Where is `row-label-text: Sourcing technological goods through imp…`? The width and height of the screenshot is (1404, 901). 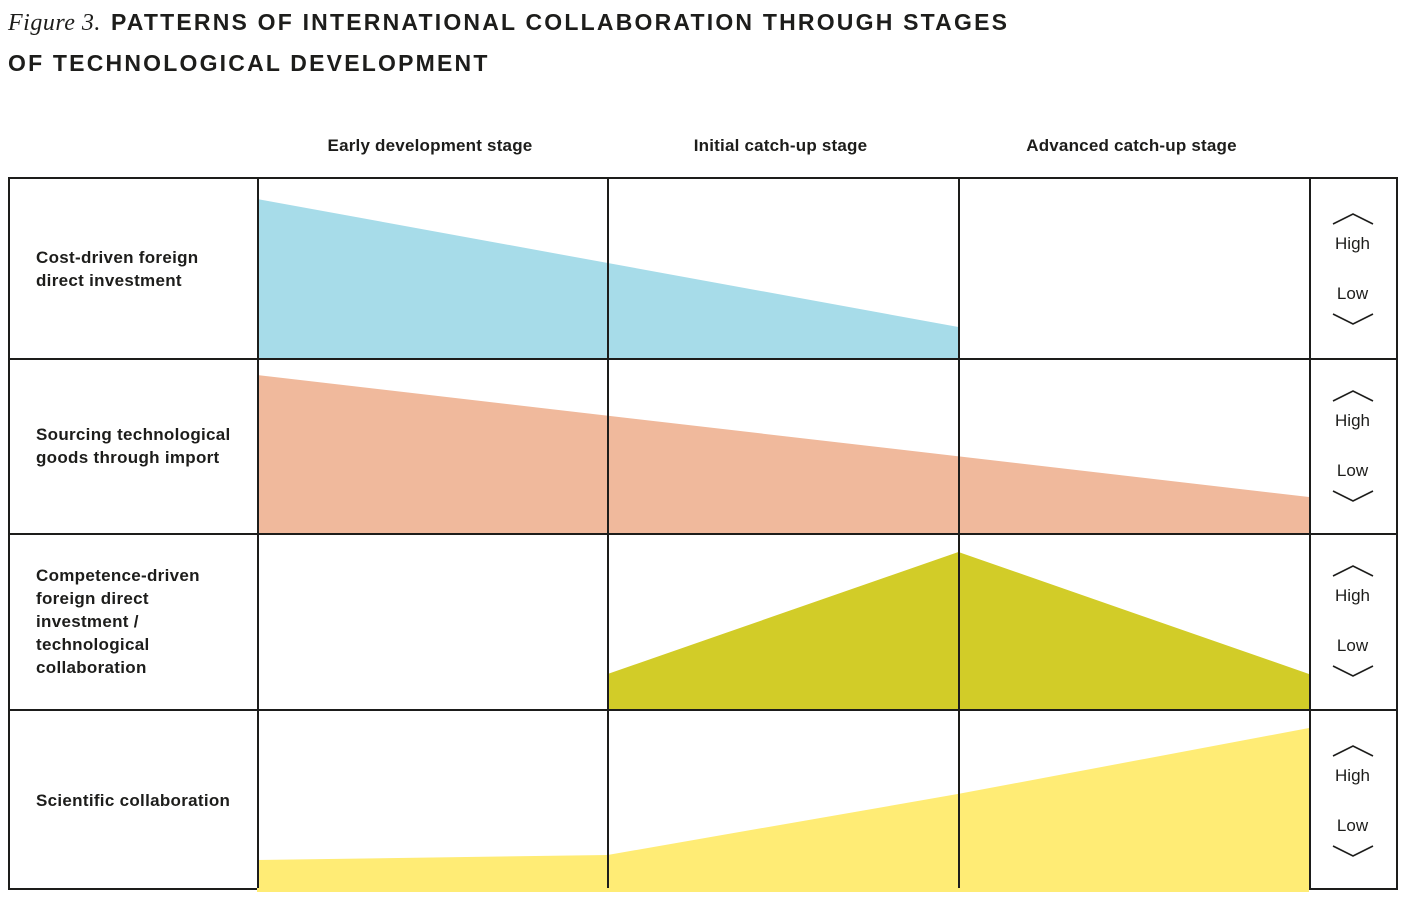
row-label-text: Sourcing technological goods through imp… is located at coordinates (133, 445).